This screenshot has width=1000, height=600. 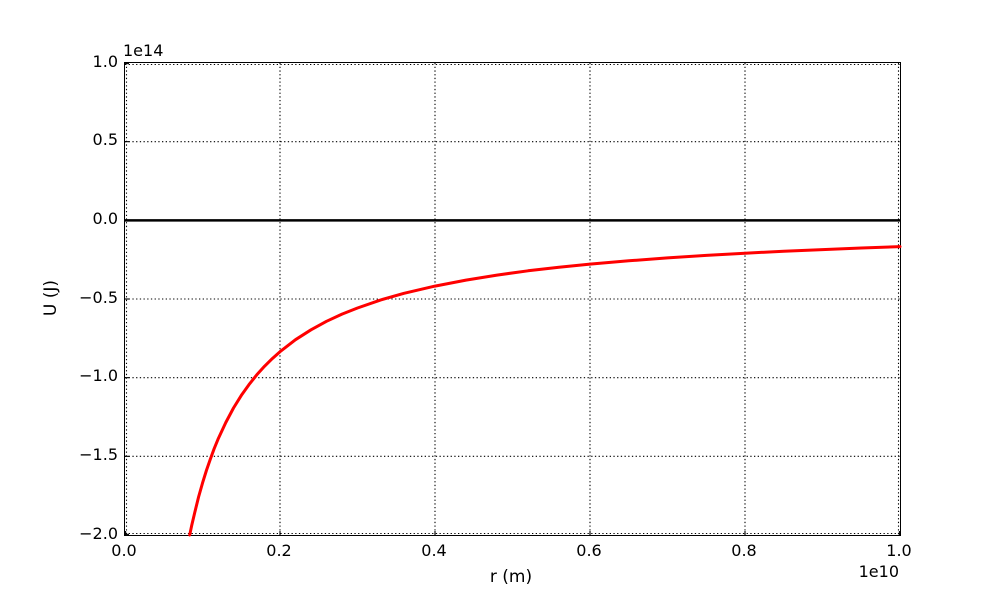 I want to click on x-tick-label: 0.8, so click(x=744, y=550).